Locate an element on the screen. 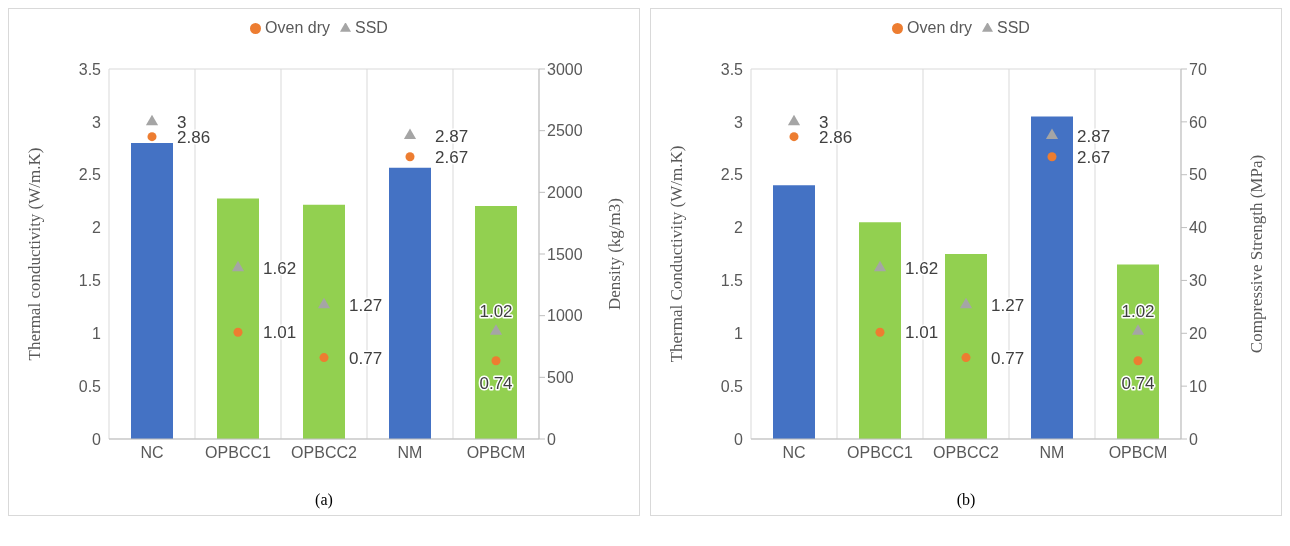 Image resolution: width=1290 pixels, height=546 pixels. y2-tick-label: 60 is located at coordinates (1198, 122).